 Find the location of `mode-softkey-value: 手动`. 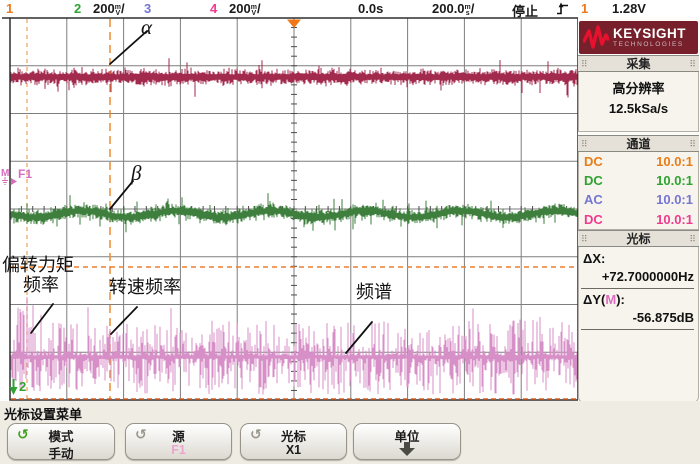

mode-softkey-value: 手动 is located at coordinates (61, 454).